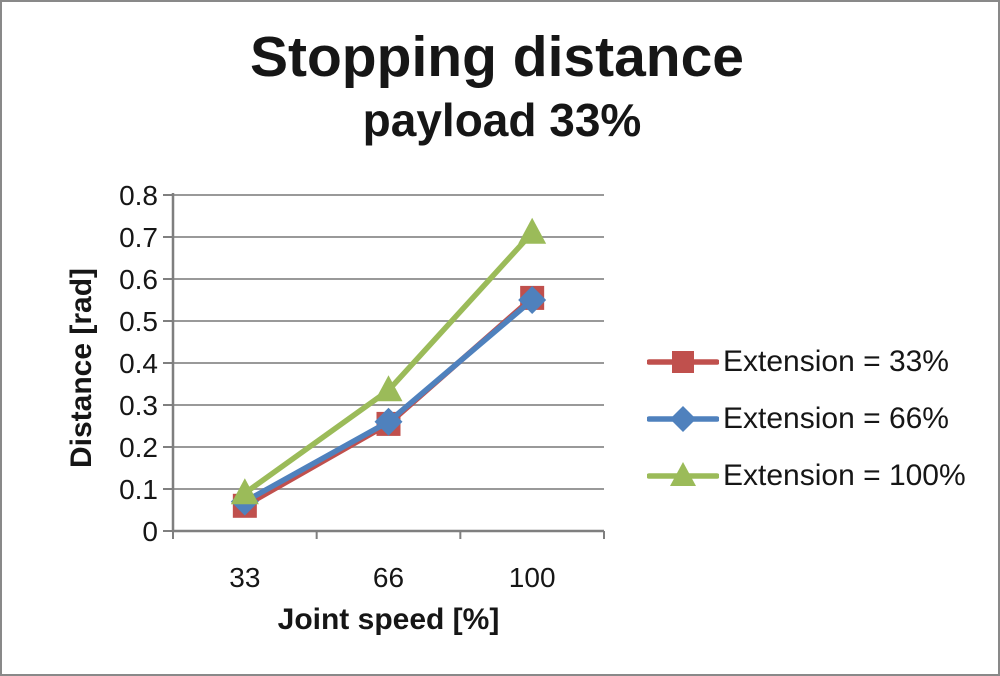  Describe the element at coordinates (138, 489) in the screenshot. I see `y-tick-label: 0.1` at that location.